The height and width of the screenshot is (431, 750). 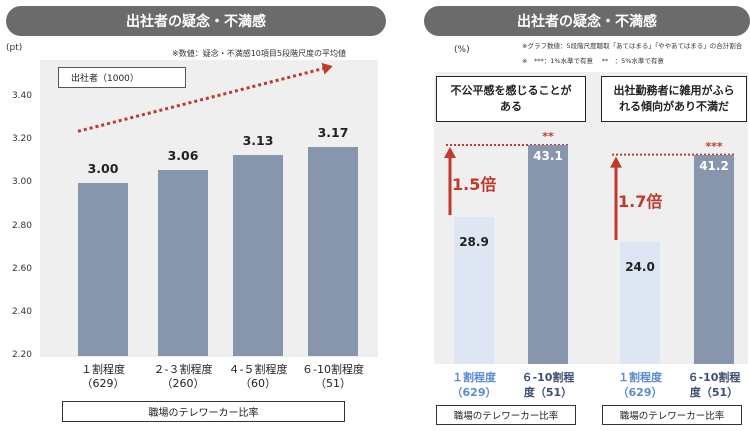 What do you see at coordinates (258, 383) in the screenshot?
I see `category-line-2: （60）` at bounding box center [258, 383].